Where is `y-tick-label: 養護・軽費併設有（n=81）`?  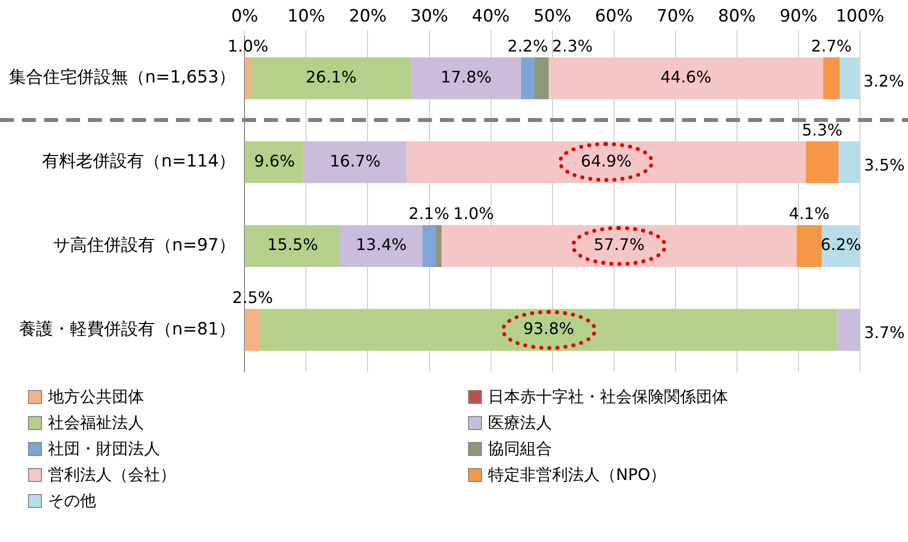 y-tick-label: 養護・軽費併設有（n=81） is located at coordinates (127, 329).